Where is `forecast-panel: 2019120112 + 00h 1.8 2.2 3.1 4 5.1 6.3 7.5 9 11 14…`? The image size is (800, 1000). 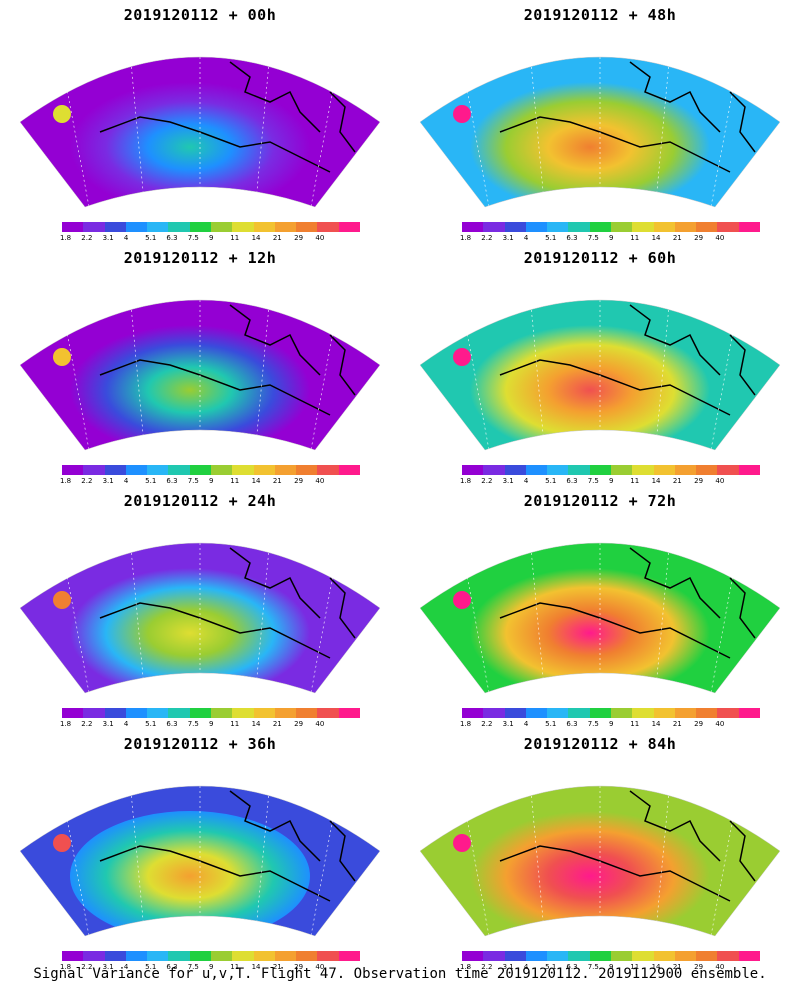 forecast-panel: 2019120112 + 00h 1.8 2.2 3.1 4 5.1 6.3 7.5 9 11 14… is located at coordinates (200, 122).